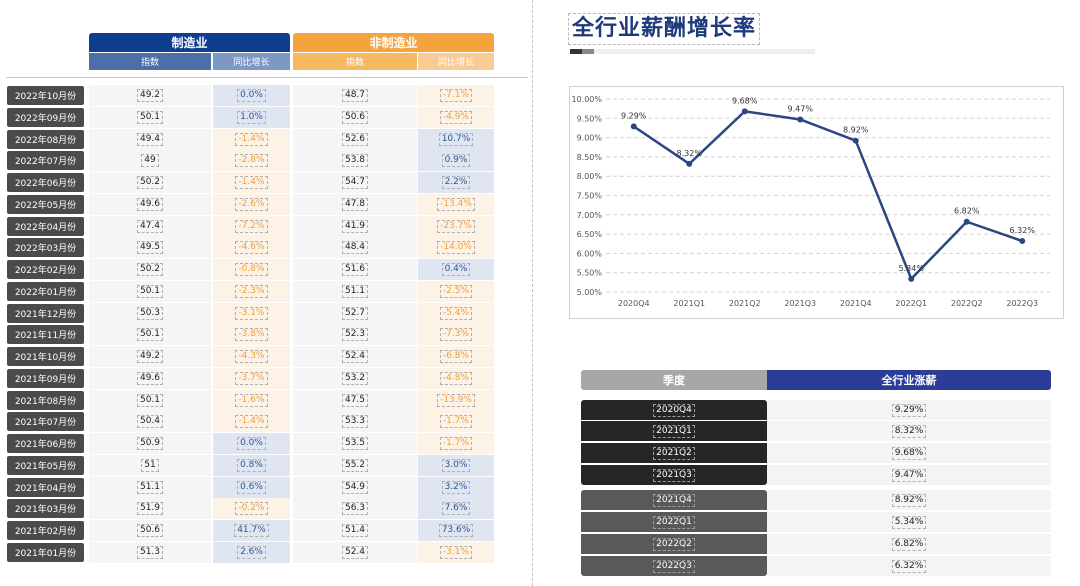  Describe the element at coordinates (189, 43) in the screenshot. I see `manufacturing-title: 制造业` at that location.